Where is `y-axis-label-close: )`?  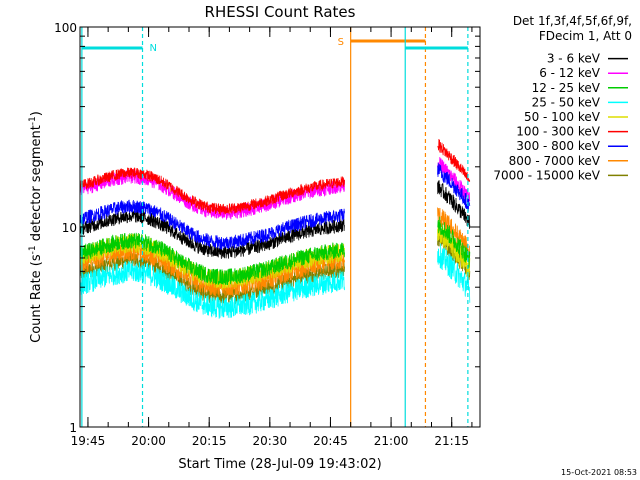 y-axis-label-close: ) is located at coordinates (36, 113).